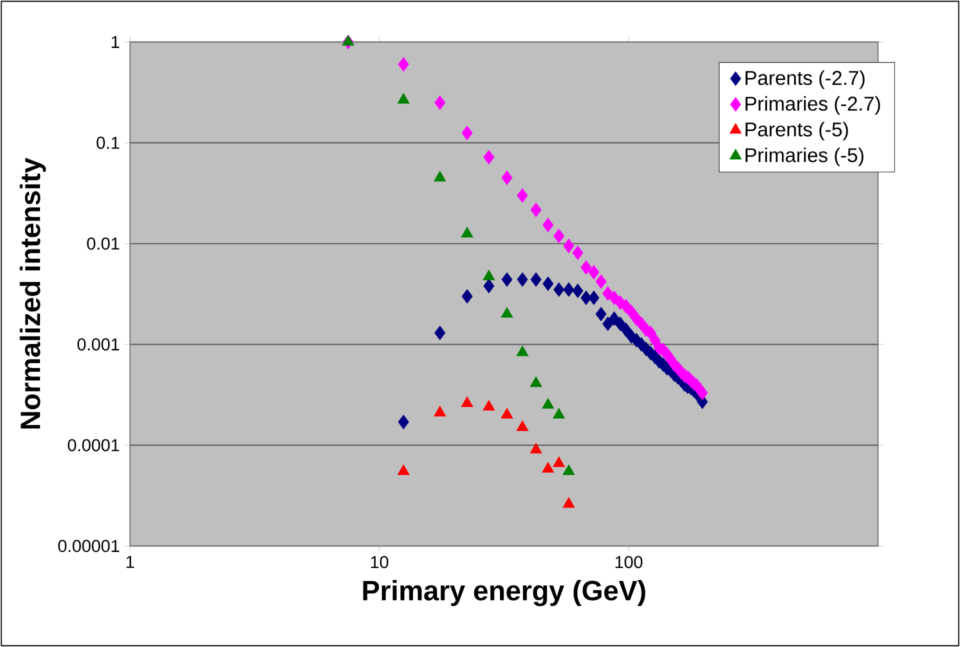 Image resolution: width=960 pixels, height=647 pixels. Describe the element at coordinates (797, 131) in the screenshot. I see `legend-label: Parents (-5)` at that location.